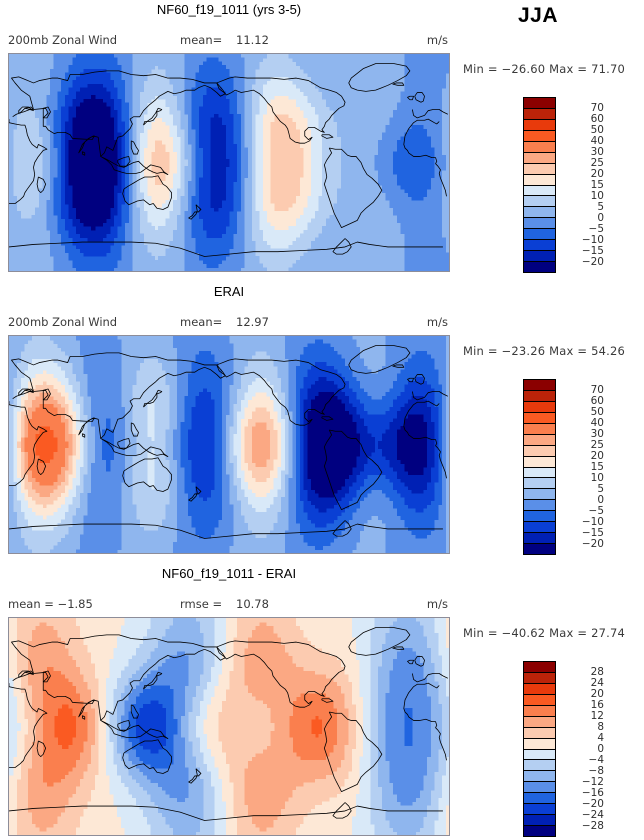 This screenshot has height=840, width=644. I want to click on colorbar-bands, so click(539, 467).